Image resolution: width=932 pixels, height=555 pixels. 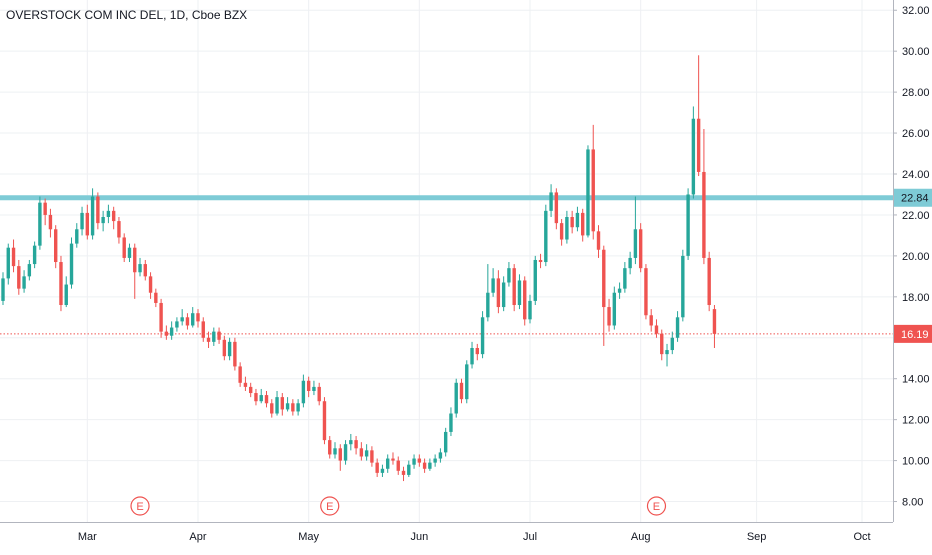 I want to click on y-tick-label: 8.00, so click(x=912, y=503).